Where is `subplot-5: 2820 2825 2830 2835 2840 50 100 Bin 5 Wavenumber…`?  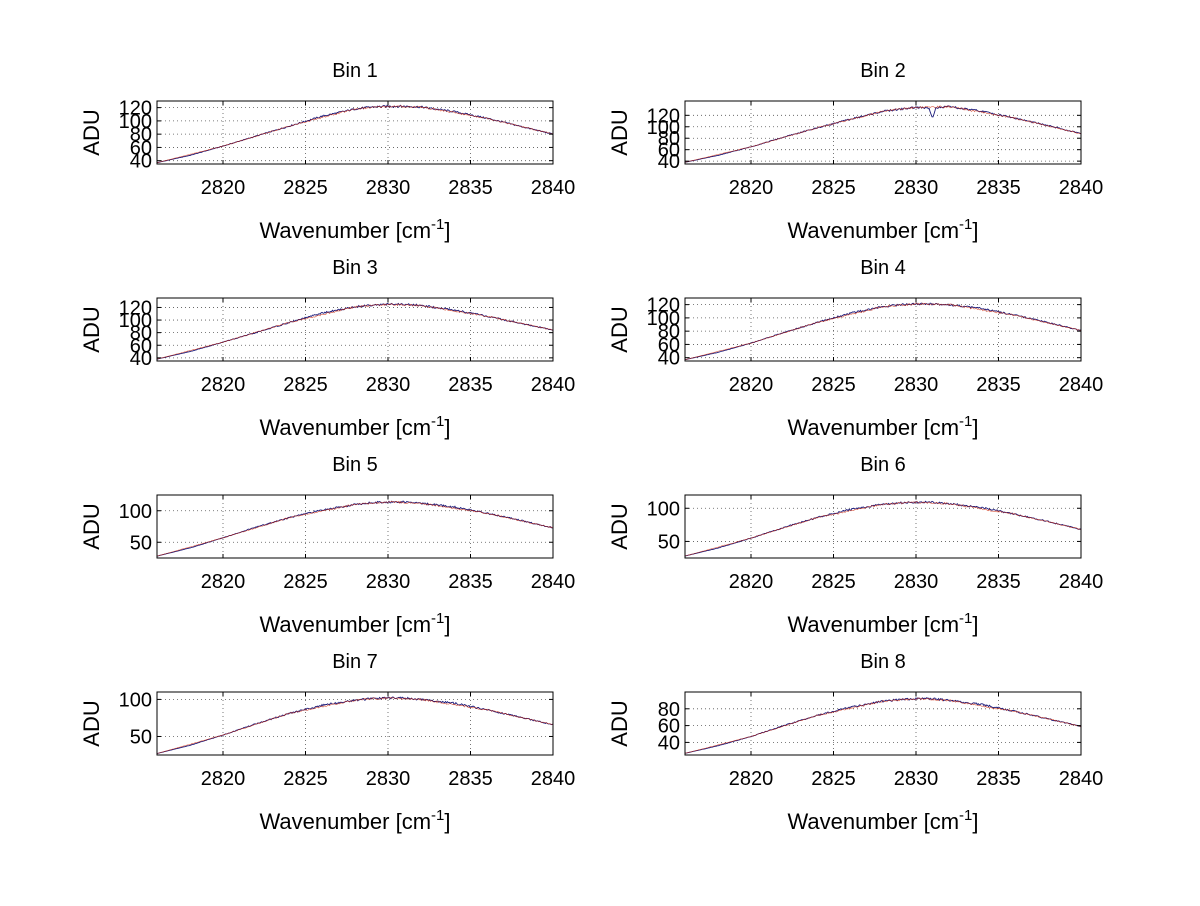 subplot-5: 2820 2825 2830 2835 2840 50 100 Bin 5 Wavenumber… is located at coordinates (327, 545).